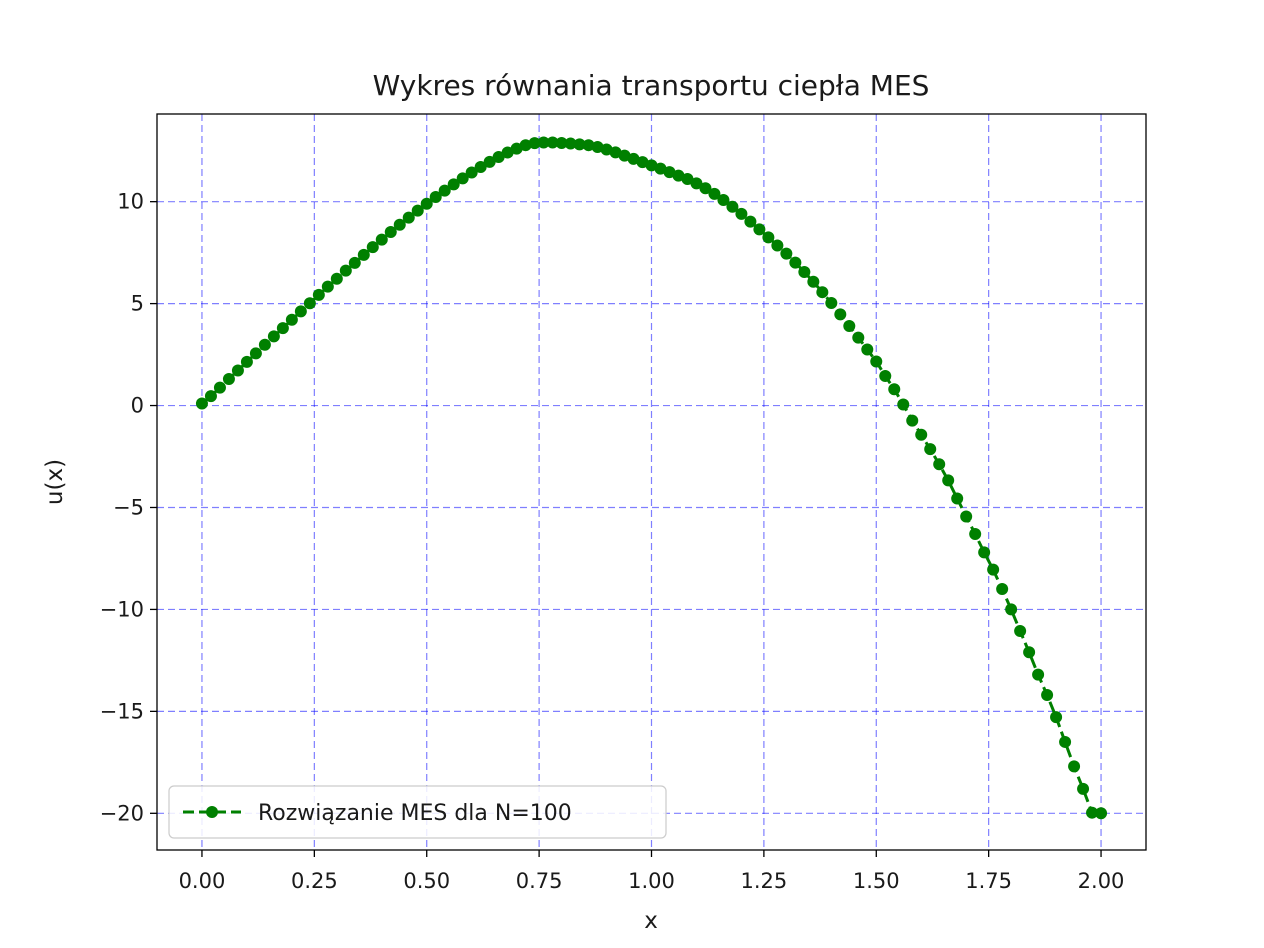  Describe the element at coordinates (137, 304) in the screenshot. I see `y-tick-label: 5` at that location.